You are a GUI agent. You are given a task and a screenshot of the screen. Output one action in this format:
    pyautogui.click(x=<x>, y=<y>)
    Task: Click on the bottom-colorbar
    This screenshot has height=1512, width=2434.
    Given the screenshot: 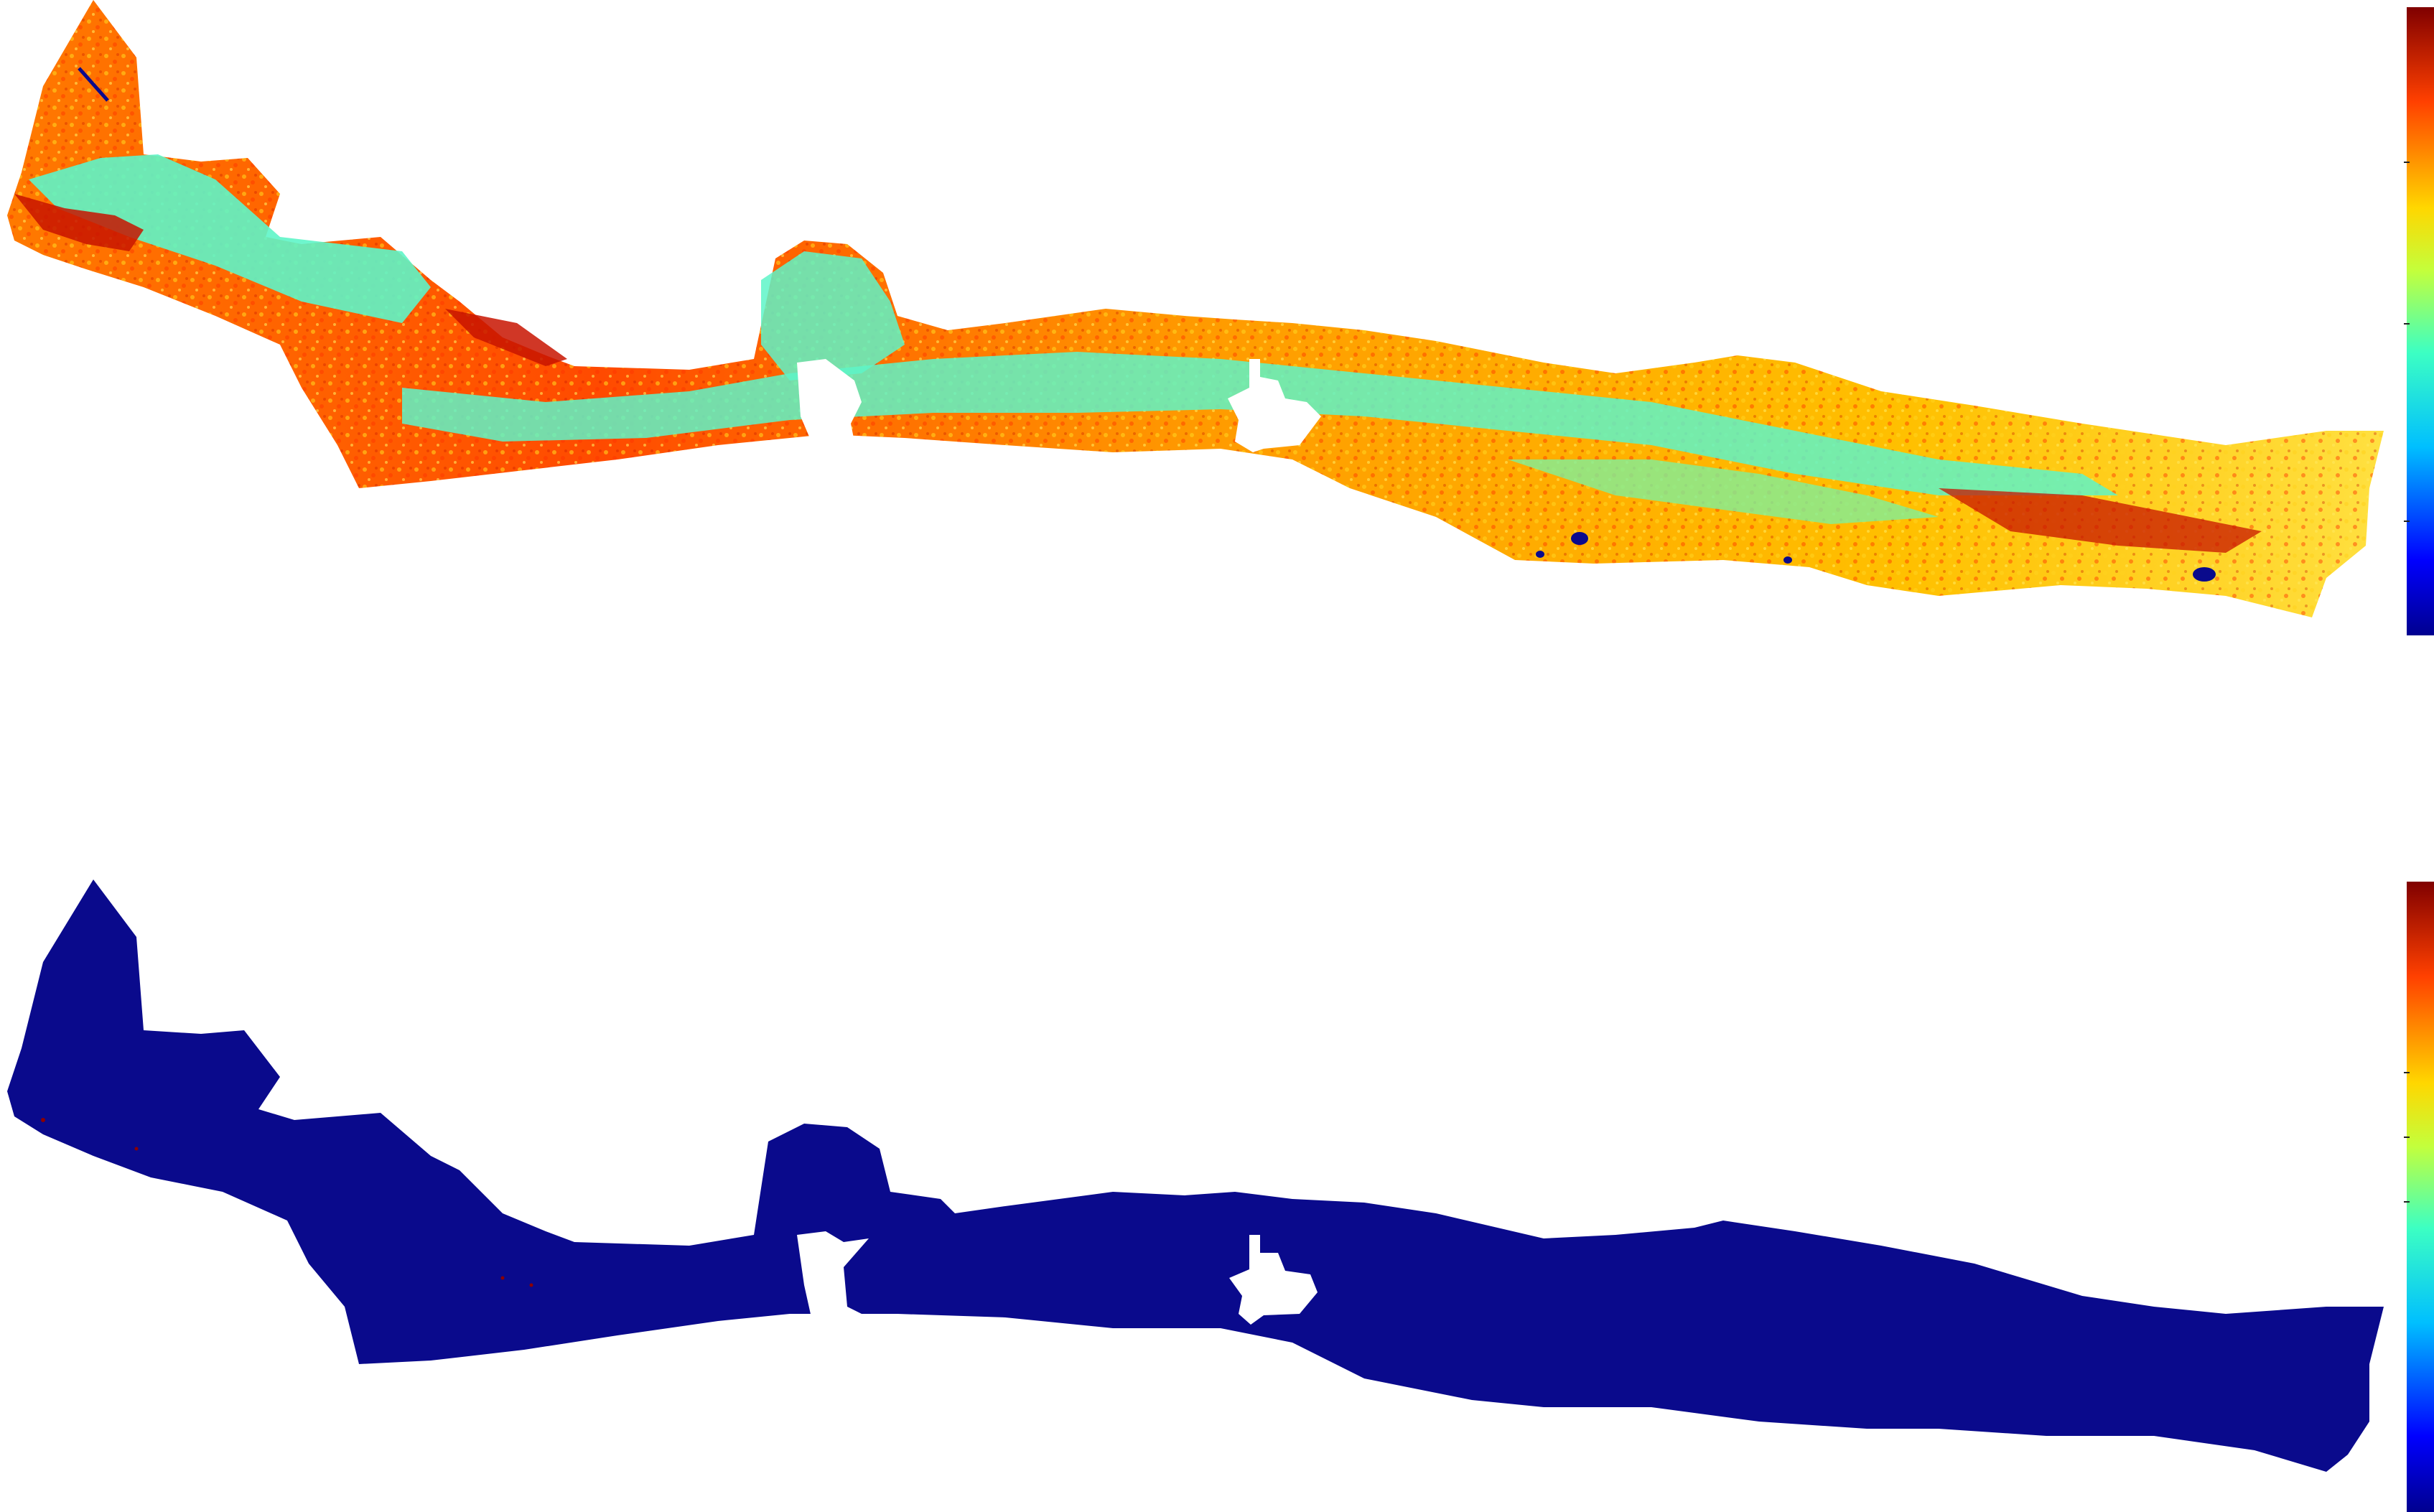 What is the action you would take?
    pyautogui.click(x=2419, y=1197)
    